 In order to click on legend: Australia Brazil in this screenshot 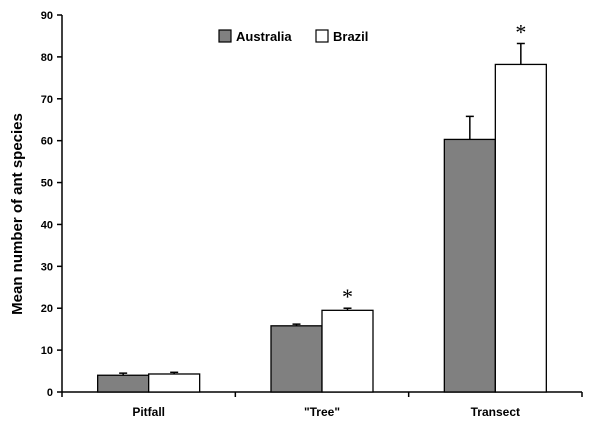, I will do `click(293, 36)`.